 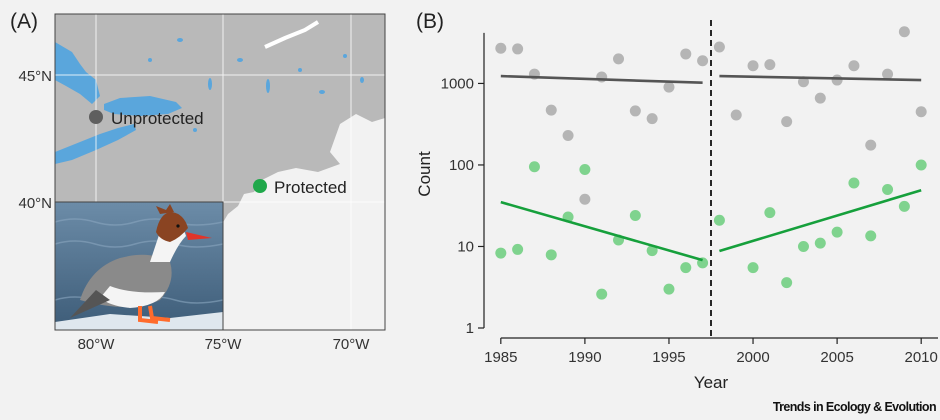 What do you see at coordinates (24, 21) in the screenshot?
I see `panel-a-label: (A)` at bounding box center [24, 21].